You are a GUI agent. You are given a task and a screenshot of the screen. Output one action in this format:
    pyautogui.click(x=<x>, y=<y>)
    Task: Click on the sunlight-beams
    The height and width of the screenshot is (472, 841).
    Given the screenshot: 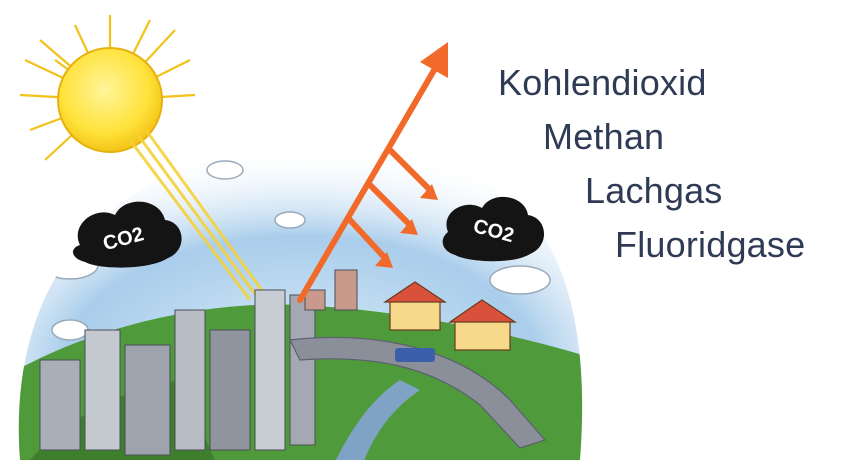 What is the action you would take?
    pyautogui.click(x=198, y=215)
    